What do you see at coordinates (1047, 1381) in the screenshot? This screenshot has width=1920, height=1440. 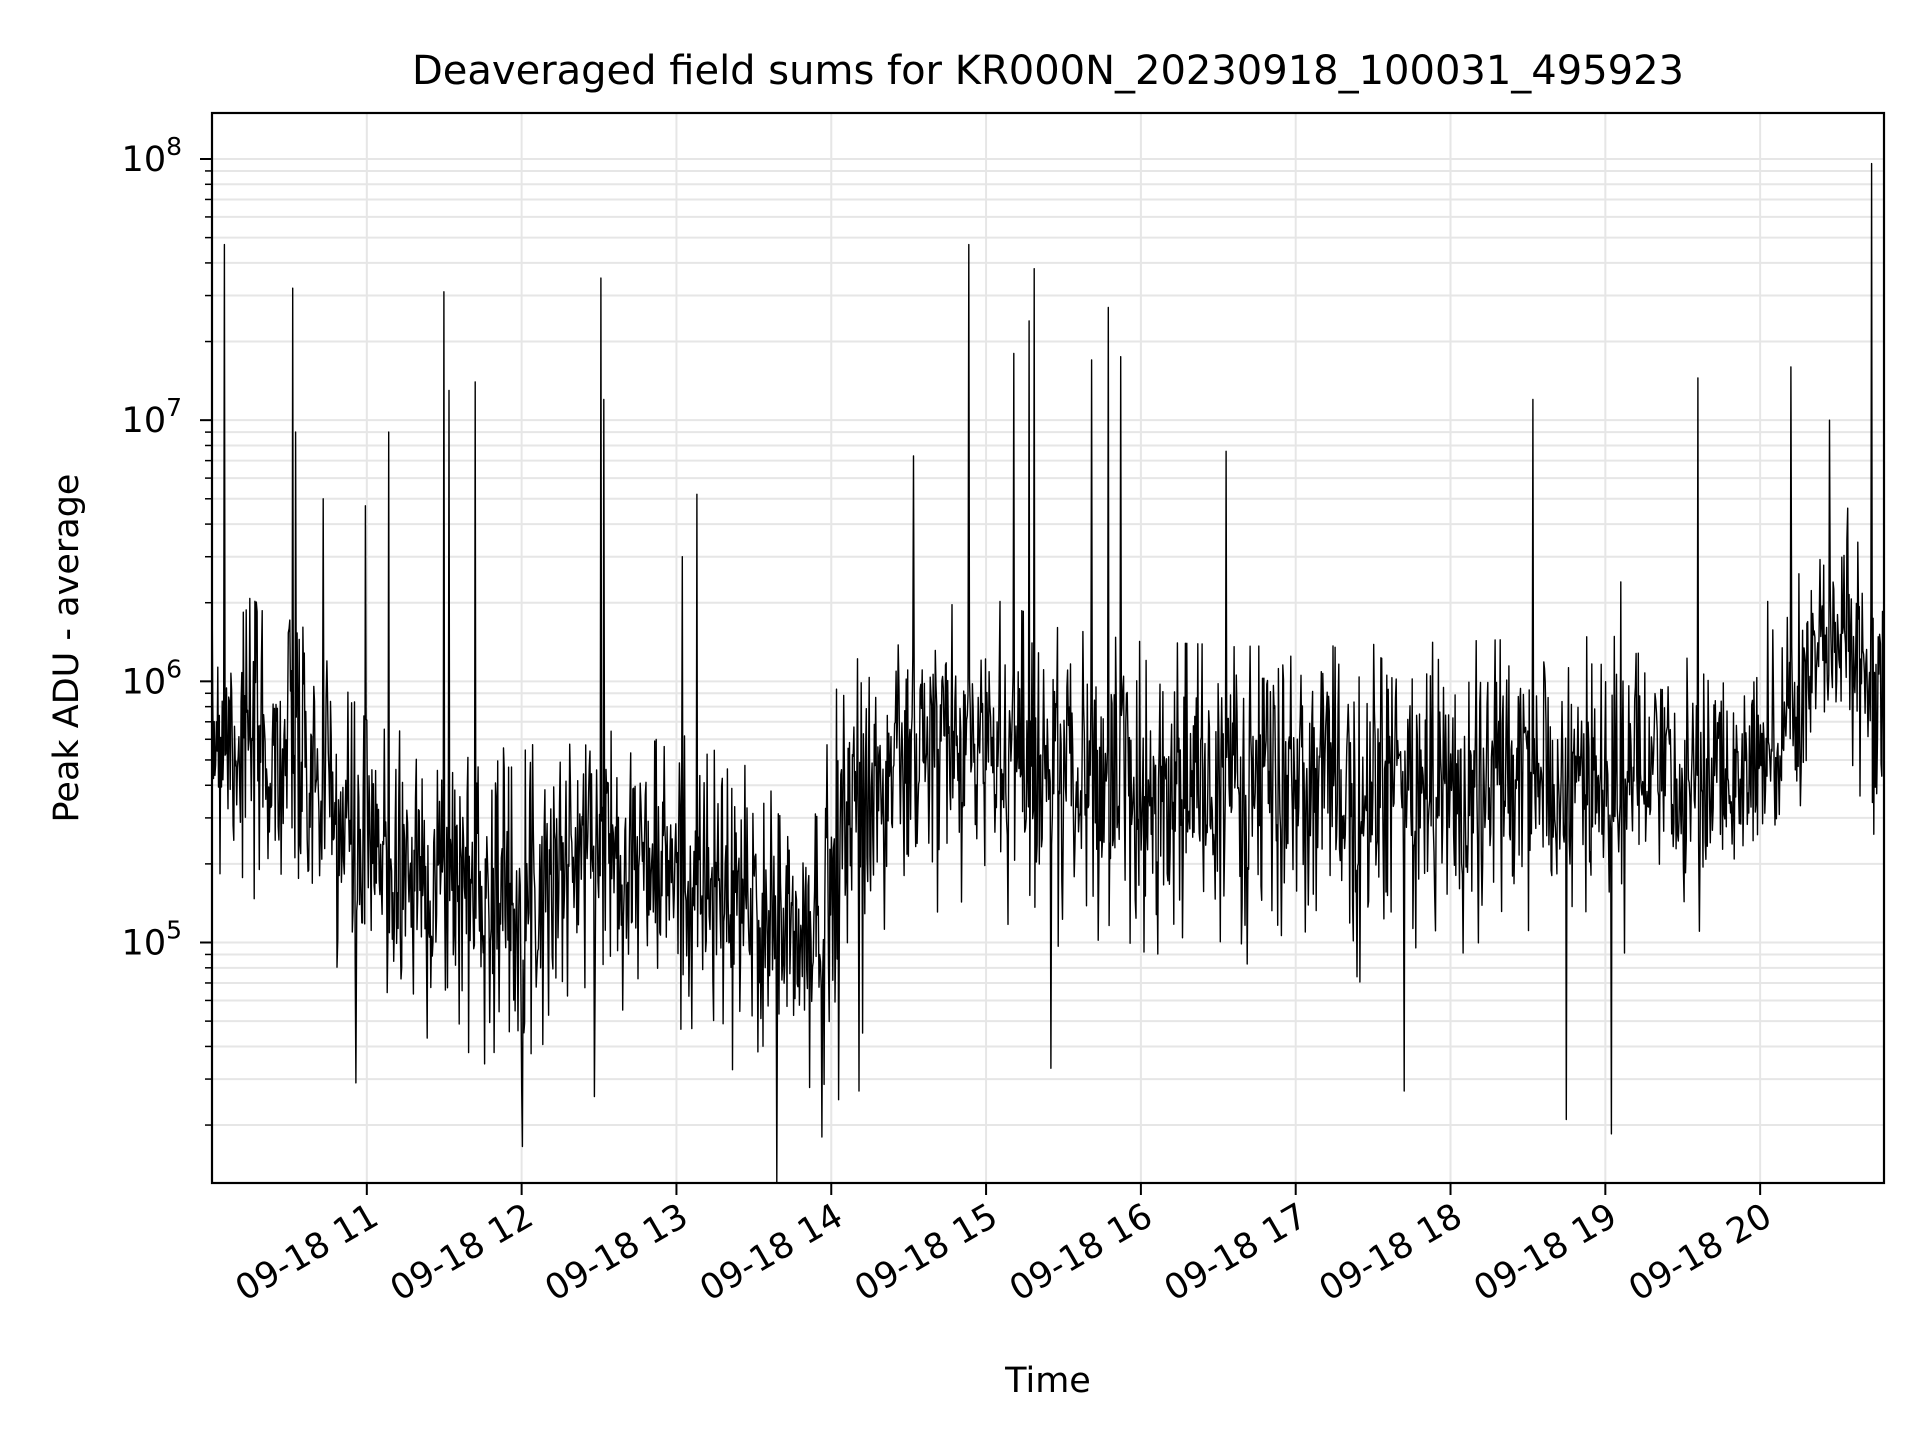 I see `x-axis-label: Time` at bounding box center [1047, 1381].